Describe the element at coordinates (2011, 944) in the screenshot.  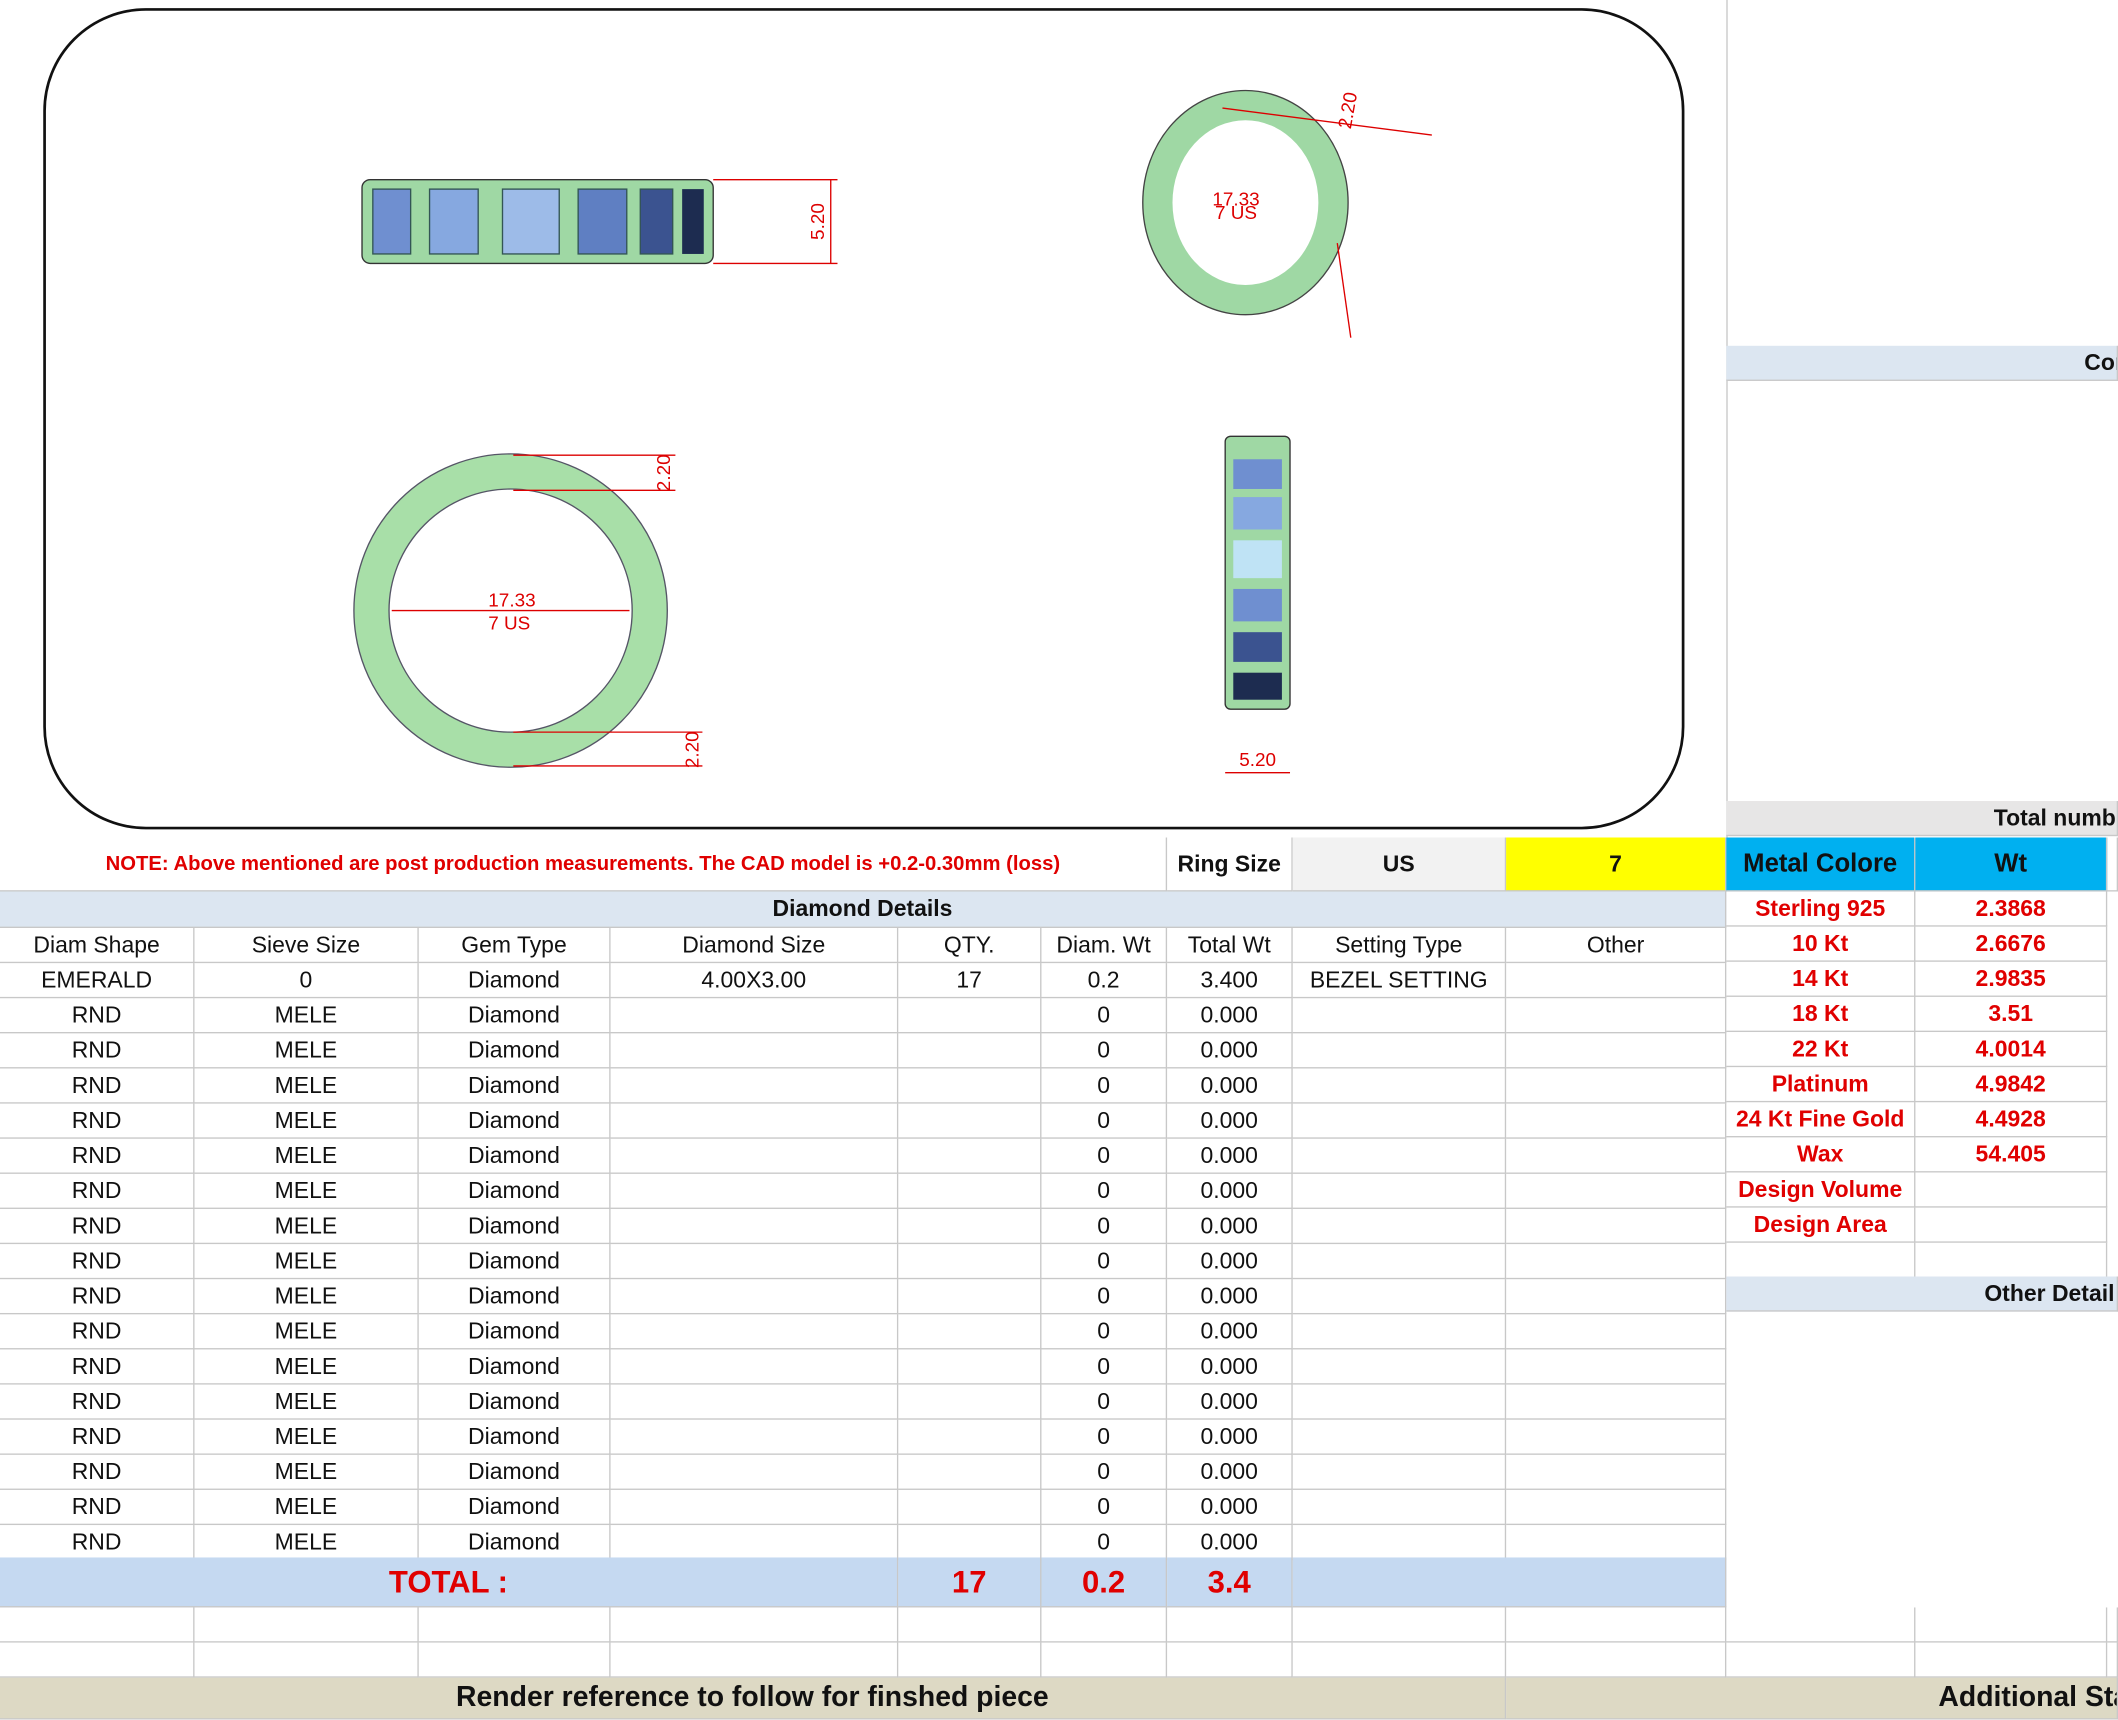
I see `metal-cell: 2.6676` at that location.